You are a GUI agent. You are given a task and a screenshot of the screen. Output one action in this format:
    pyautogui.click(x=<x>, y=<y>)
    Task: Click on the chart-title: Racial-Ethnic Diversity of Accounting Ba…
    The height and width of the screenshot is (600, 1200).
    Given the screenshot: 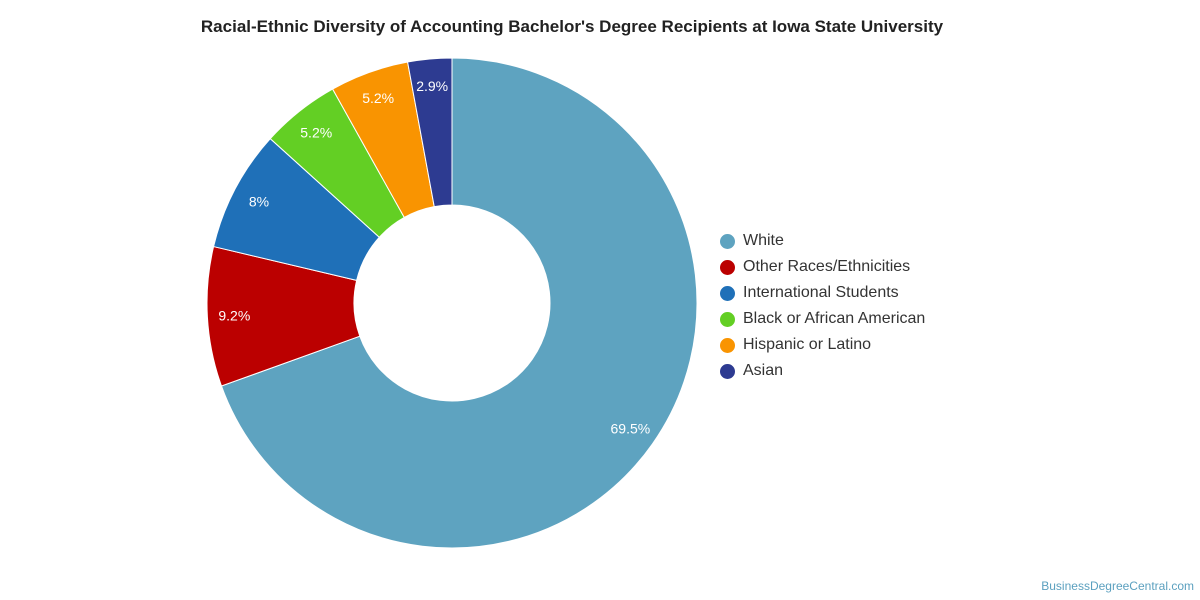 What is the action you would take?
    pyautogui.click(x=572, y=26)
    